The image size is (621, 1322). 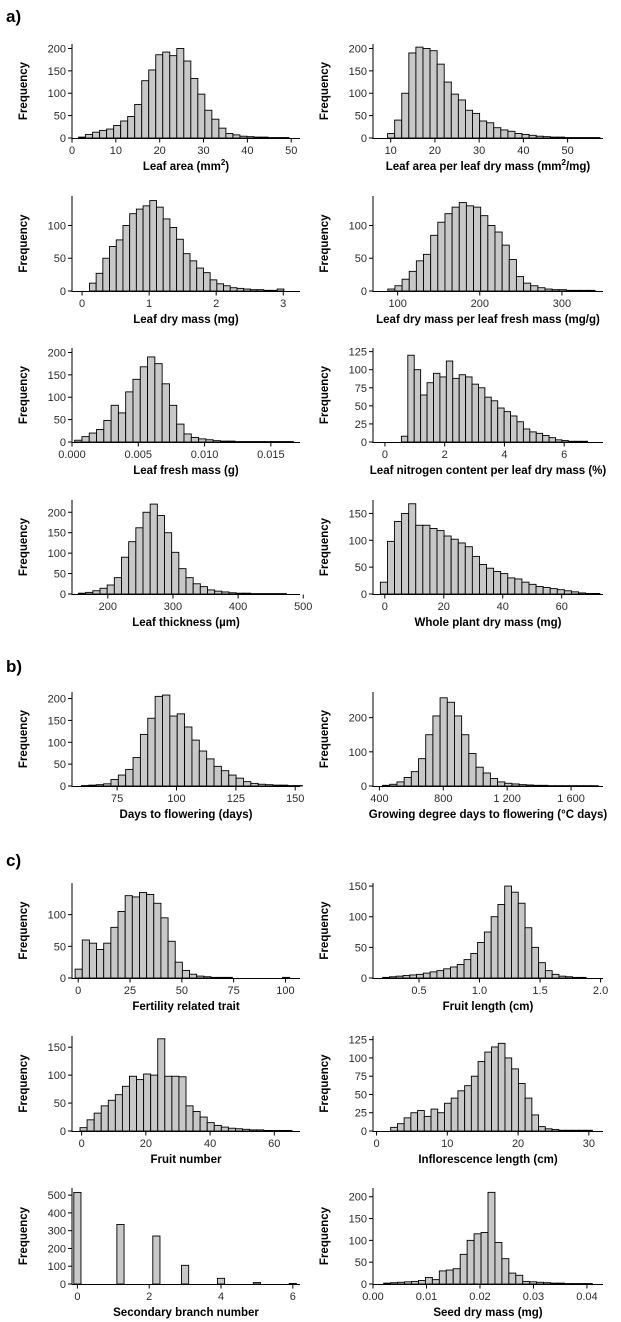 What do you see at coordinates (108, 607) in the screenshot?
I see `x-tick-label: 200` at bounding box center [108, 607].